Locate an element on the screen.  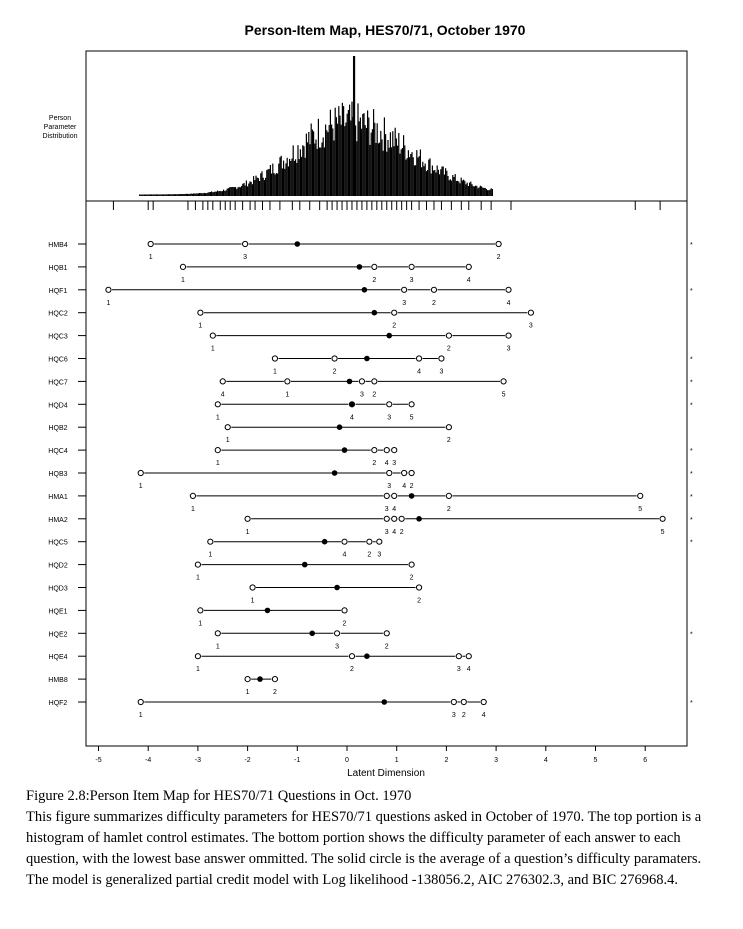
item-name: HQF2 is located at coordinates (58, 703).